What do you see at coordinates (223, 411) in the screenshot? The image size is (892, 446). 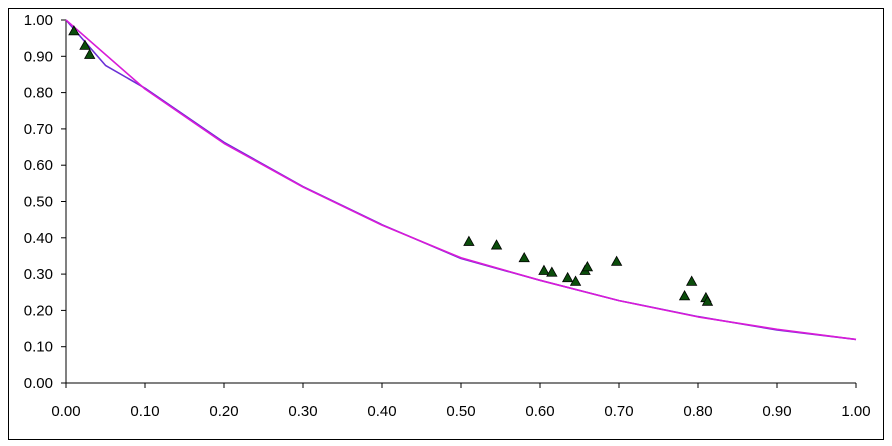 I see `x-tick-label: 0.20` at bounding box center [223, 411].